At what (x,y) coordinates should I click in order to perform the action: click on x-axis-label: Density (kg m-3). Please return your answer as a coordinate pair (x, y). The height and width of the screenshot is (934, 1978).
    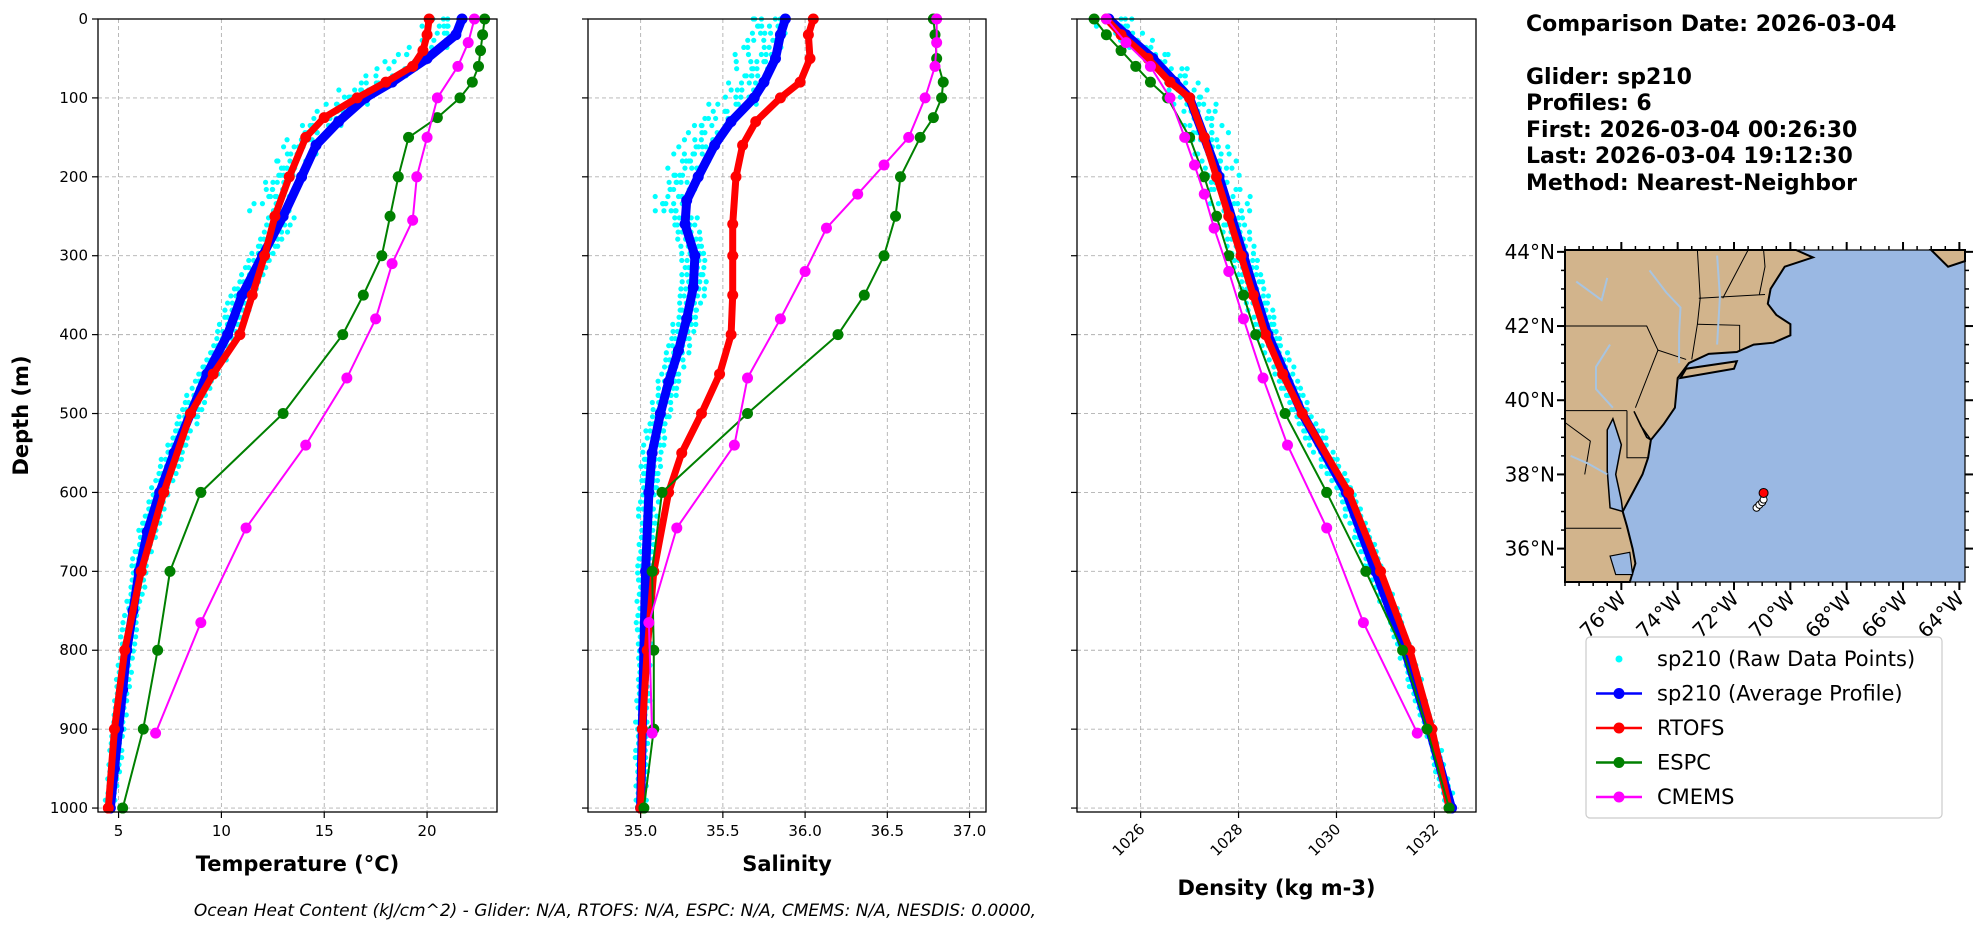
    Looking at the image, I should click on (1276, 888).